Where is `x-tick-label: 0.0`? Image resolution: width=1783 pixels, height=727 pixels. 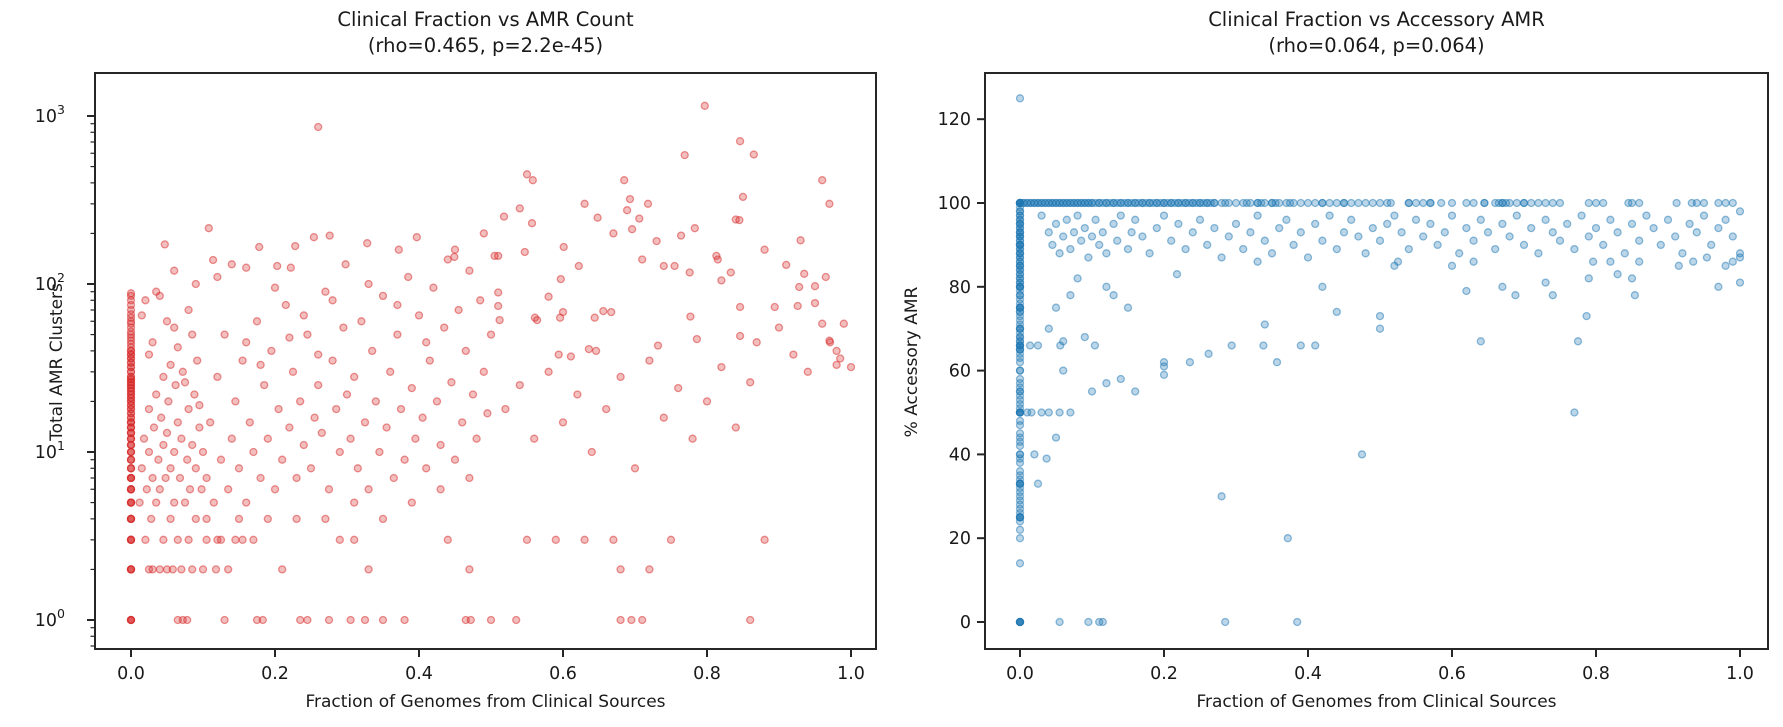
x-tick-label: 0.0 is located at coordinates (1020, 674).